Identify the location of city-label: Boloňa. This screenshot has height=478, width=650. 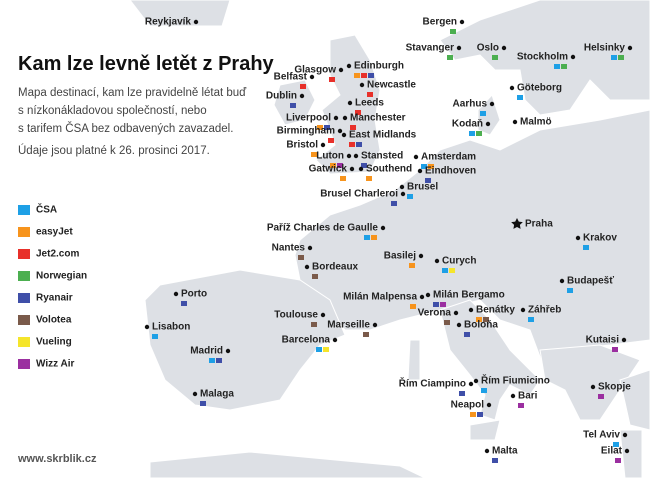
(481, 325).